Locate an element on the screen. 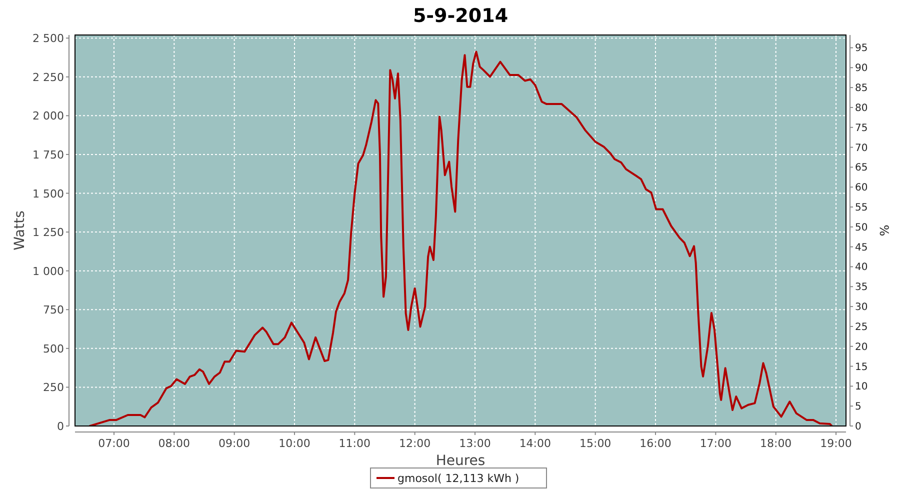 The height and width of the screenshot is (500, 900). y2-tick-label: 10 is located at coordinates (861, 387).